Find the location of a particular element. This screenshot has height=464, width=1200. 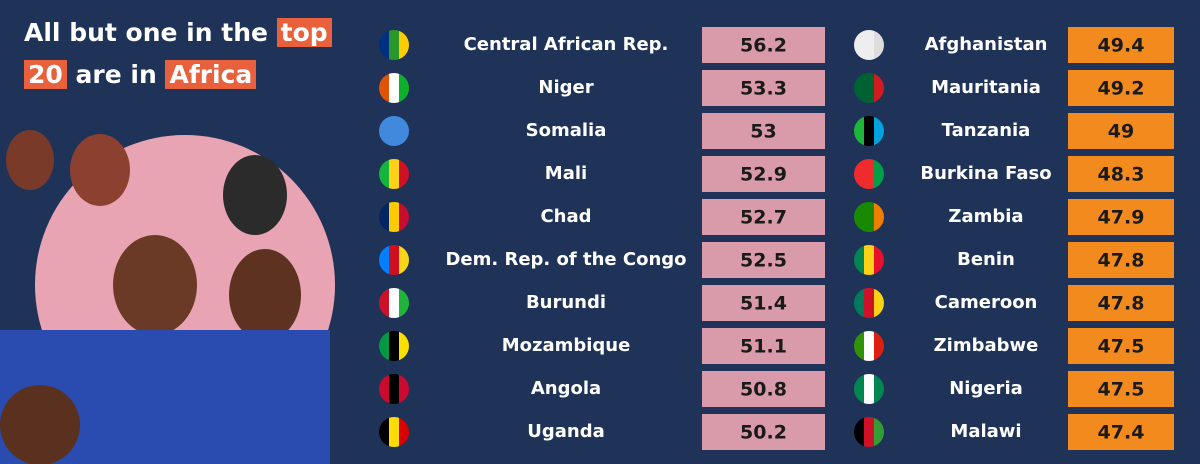

country-name: Benin is located at coordinates (986, 259).